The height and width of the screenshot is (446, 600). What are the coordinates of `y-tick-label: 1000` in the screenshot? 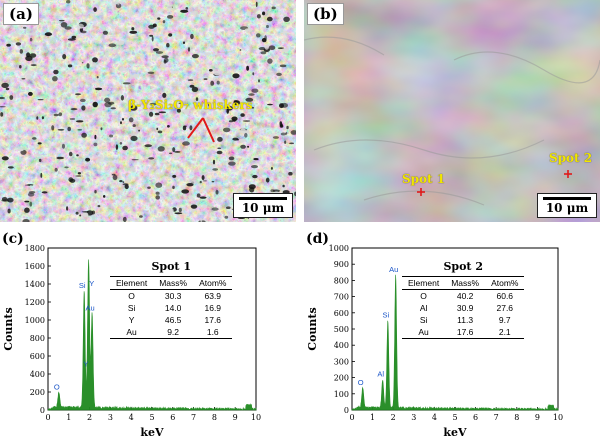 It's located at (339, 248).